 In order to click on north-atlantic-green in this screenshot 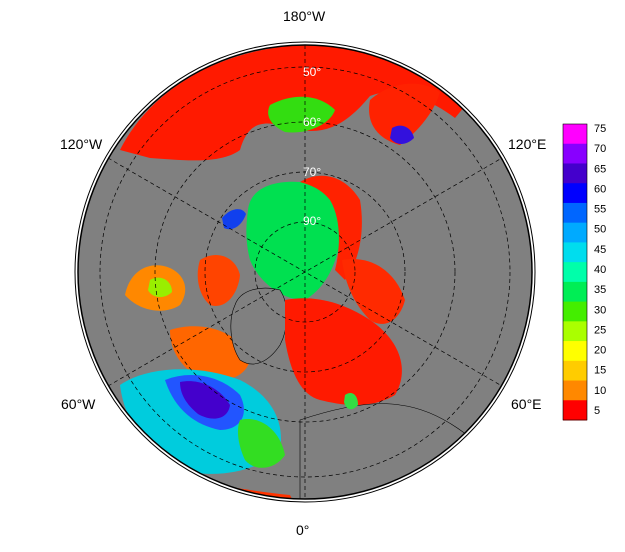, I will do `click(261, 443)`.